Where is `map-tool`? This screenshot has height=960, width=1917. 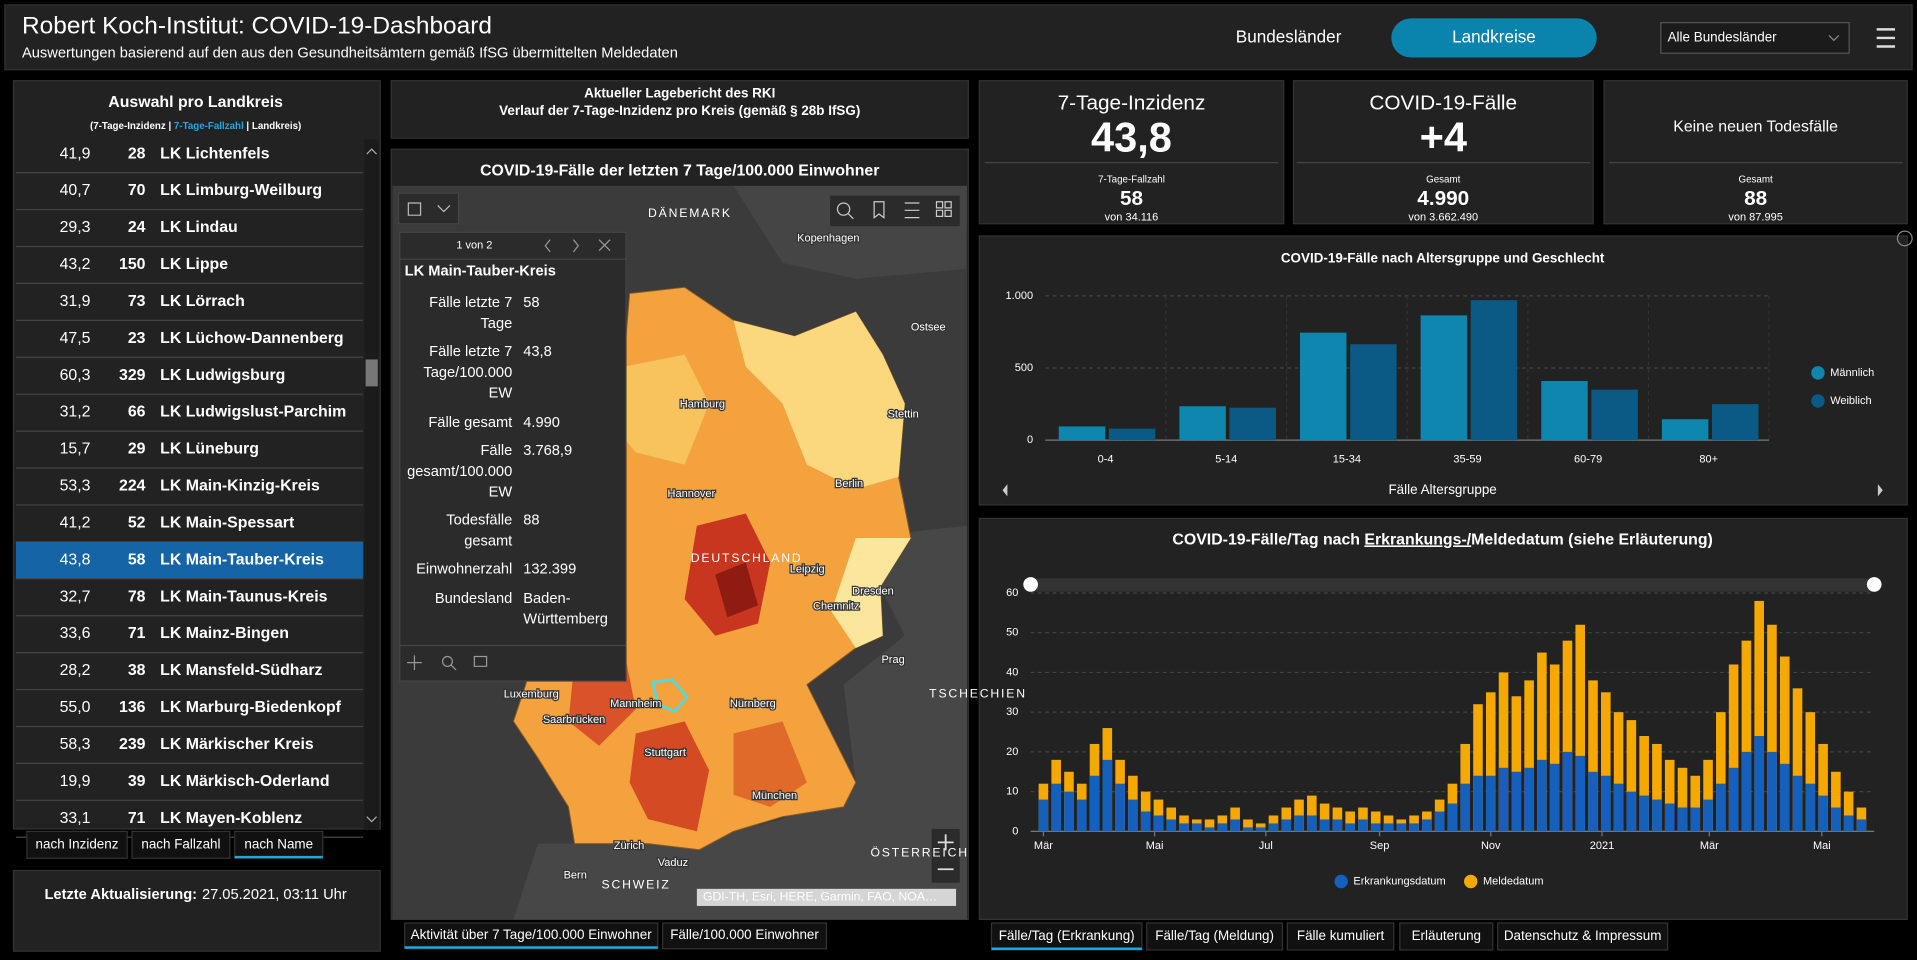
map-tool is located at coordinates (428, 208).